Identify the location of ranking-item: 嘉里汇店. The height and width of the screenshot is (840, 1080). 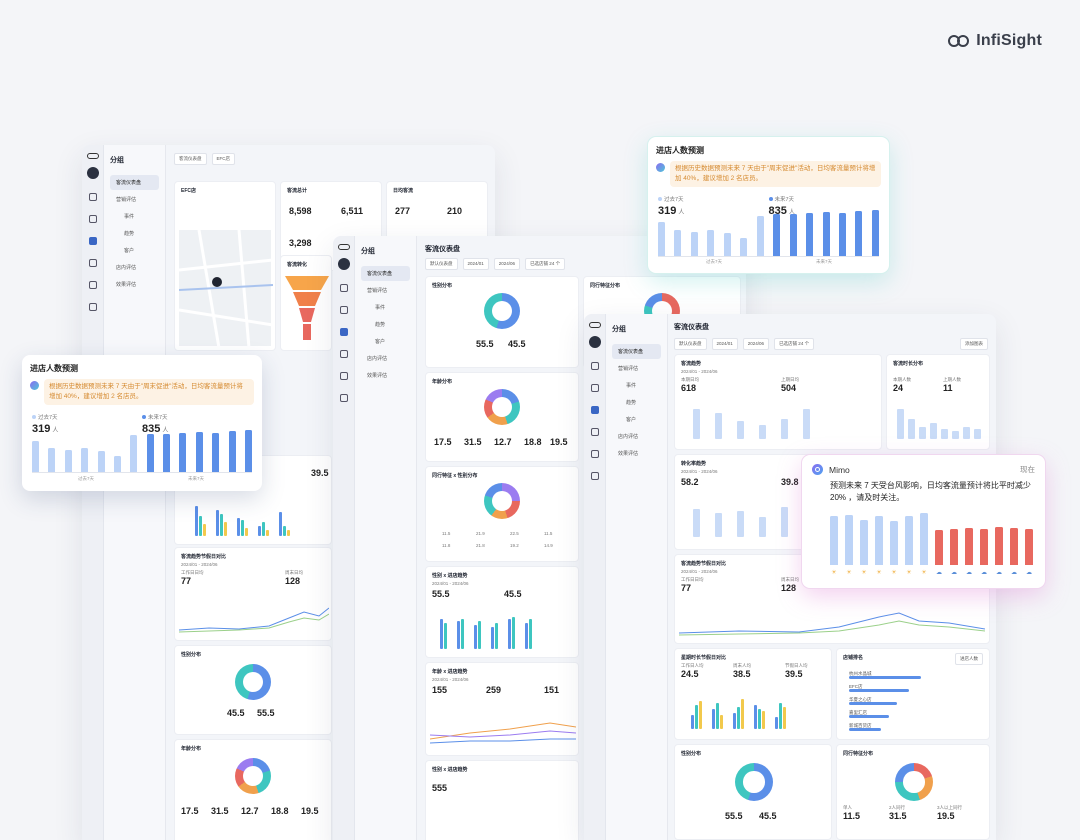
(858, 712).